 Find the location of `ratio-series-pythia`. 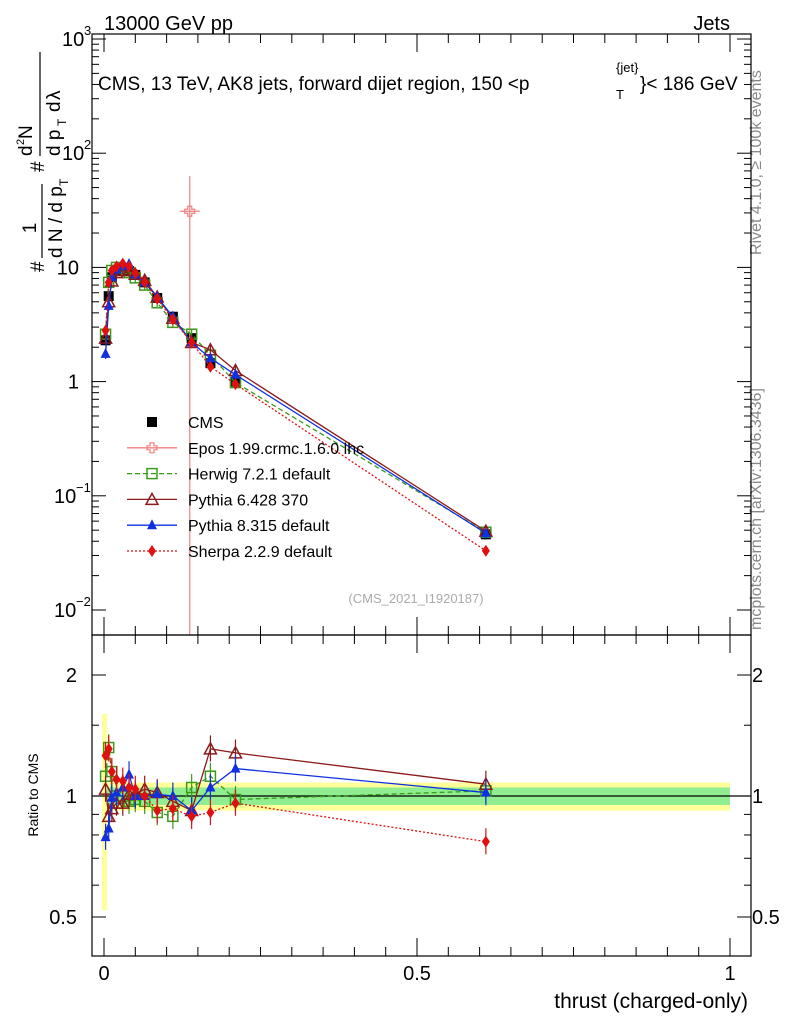

ratio-series-pythia is located at coordinates (296, 782).